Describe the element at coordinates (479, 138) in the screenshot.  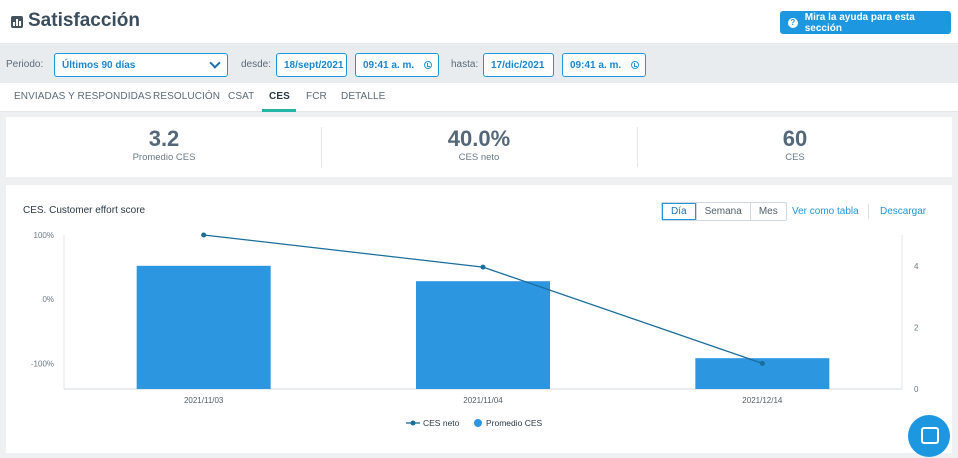
I see `kpi-value: 40.0%` at that location.